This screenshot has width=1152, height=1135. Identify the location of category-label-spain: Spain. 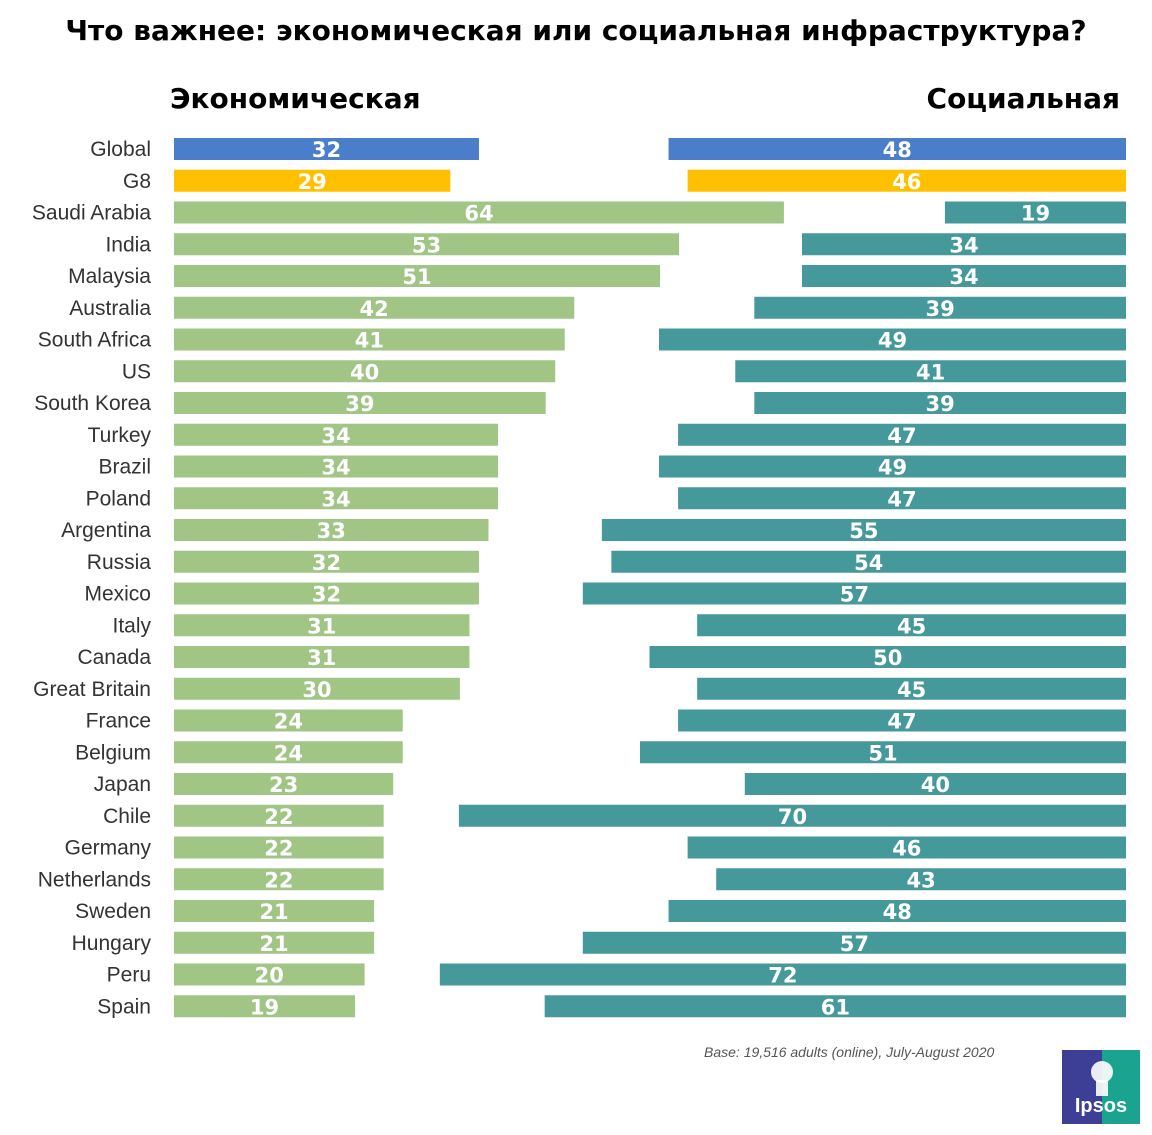
(124, 1006).